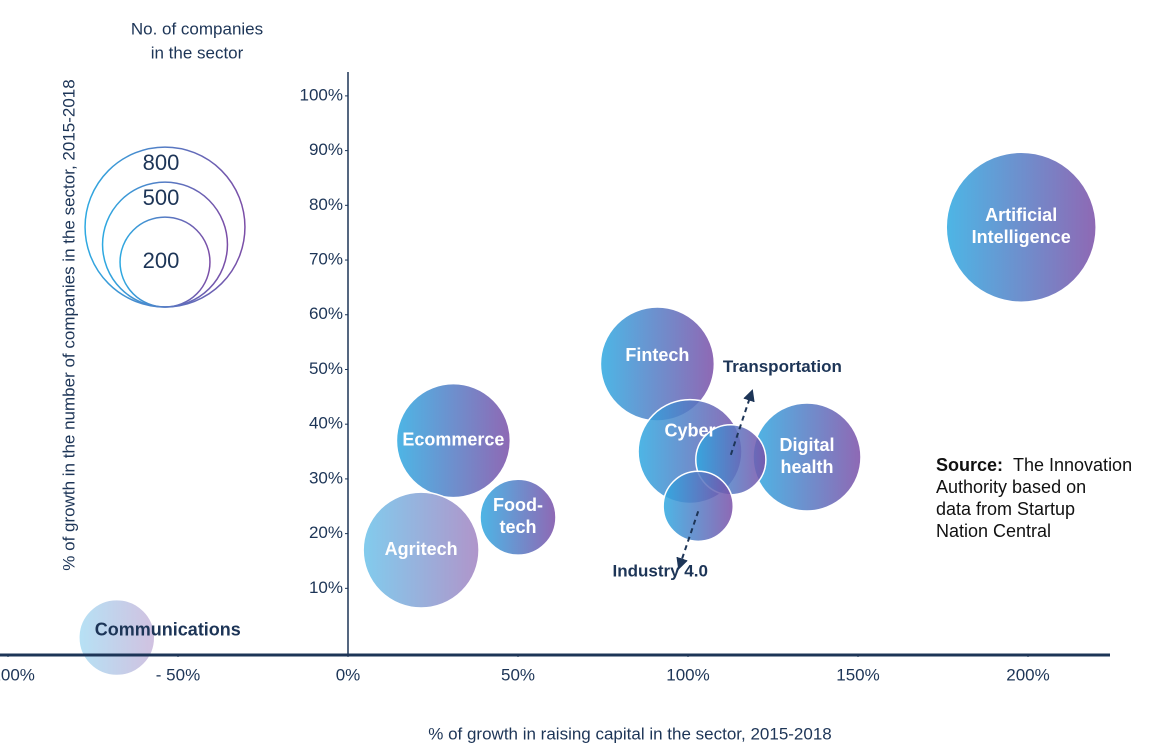  Describe the element at coordinates (659, 571) in the screenshot. I see `callout-label: Industry 4.0` at that location.